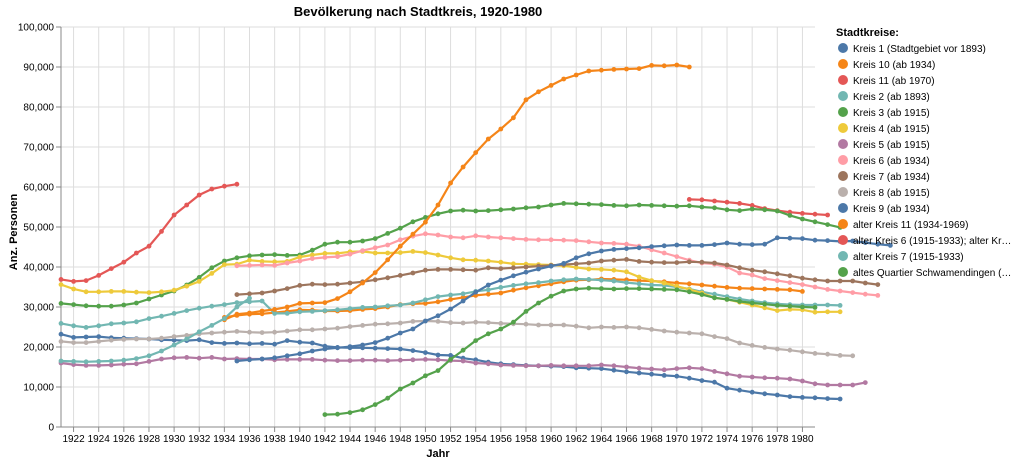  Describe the element at coordinates (425, 439) in the screenshot. I see `x-tick-label: 1950` at that location.